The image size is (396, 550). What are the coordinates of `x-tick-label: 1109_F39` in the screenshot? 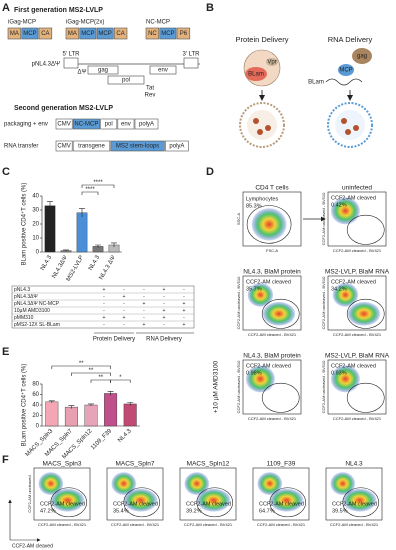 It's located at (102, 440).